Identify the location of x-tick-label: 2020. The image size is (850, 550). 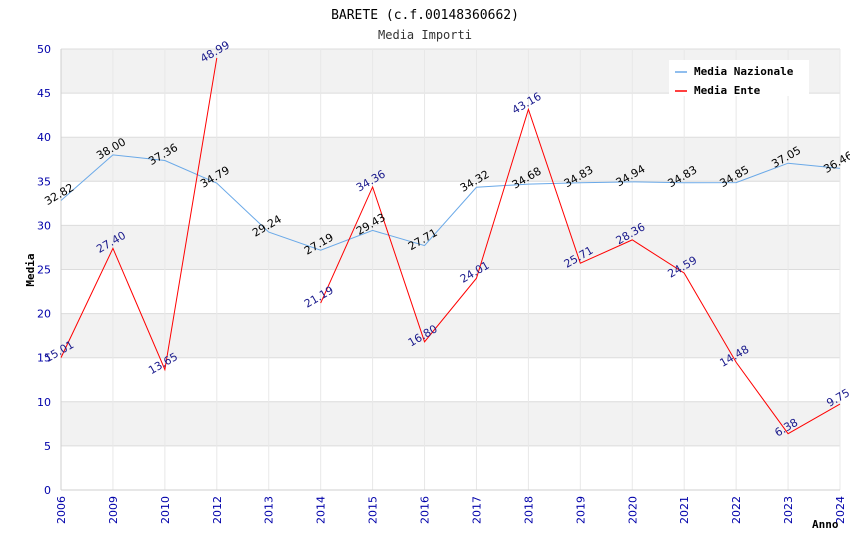
(632, 510).